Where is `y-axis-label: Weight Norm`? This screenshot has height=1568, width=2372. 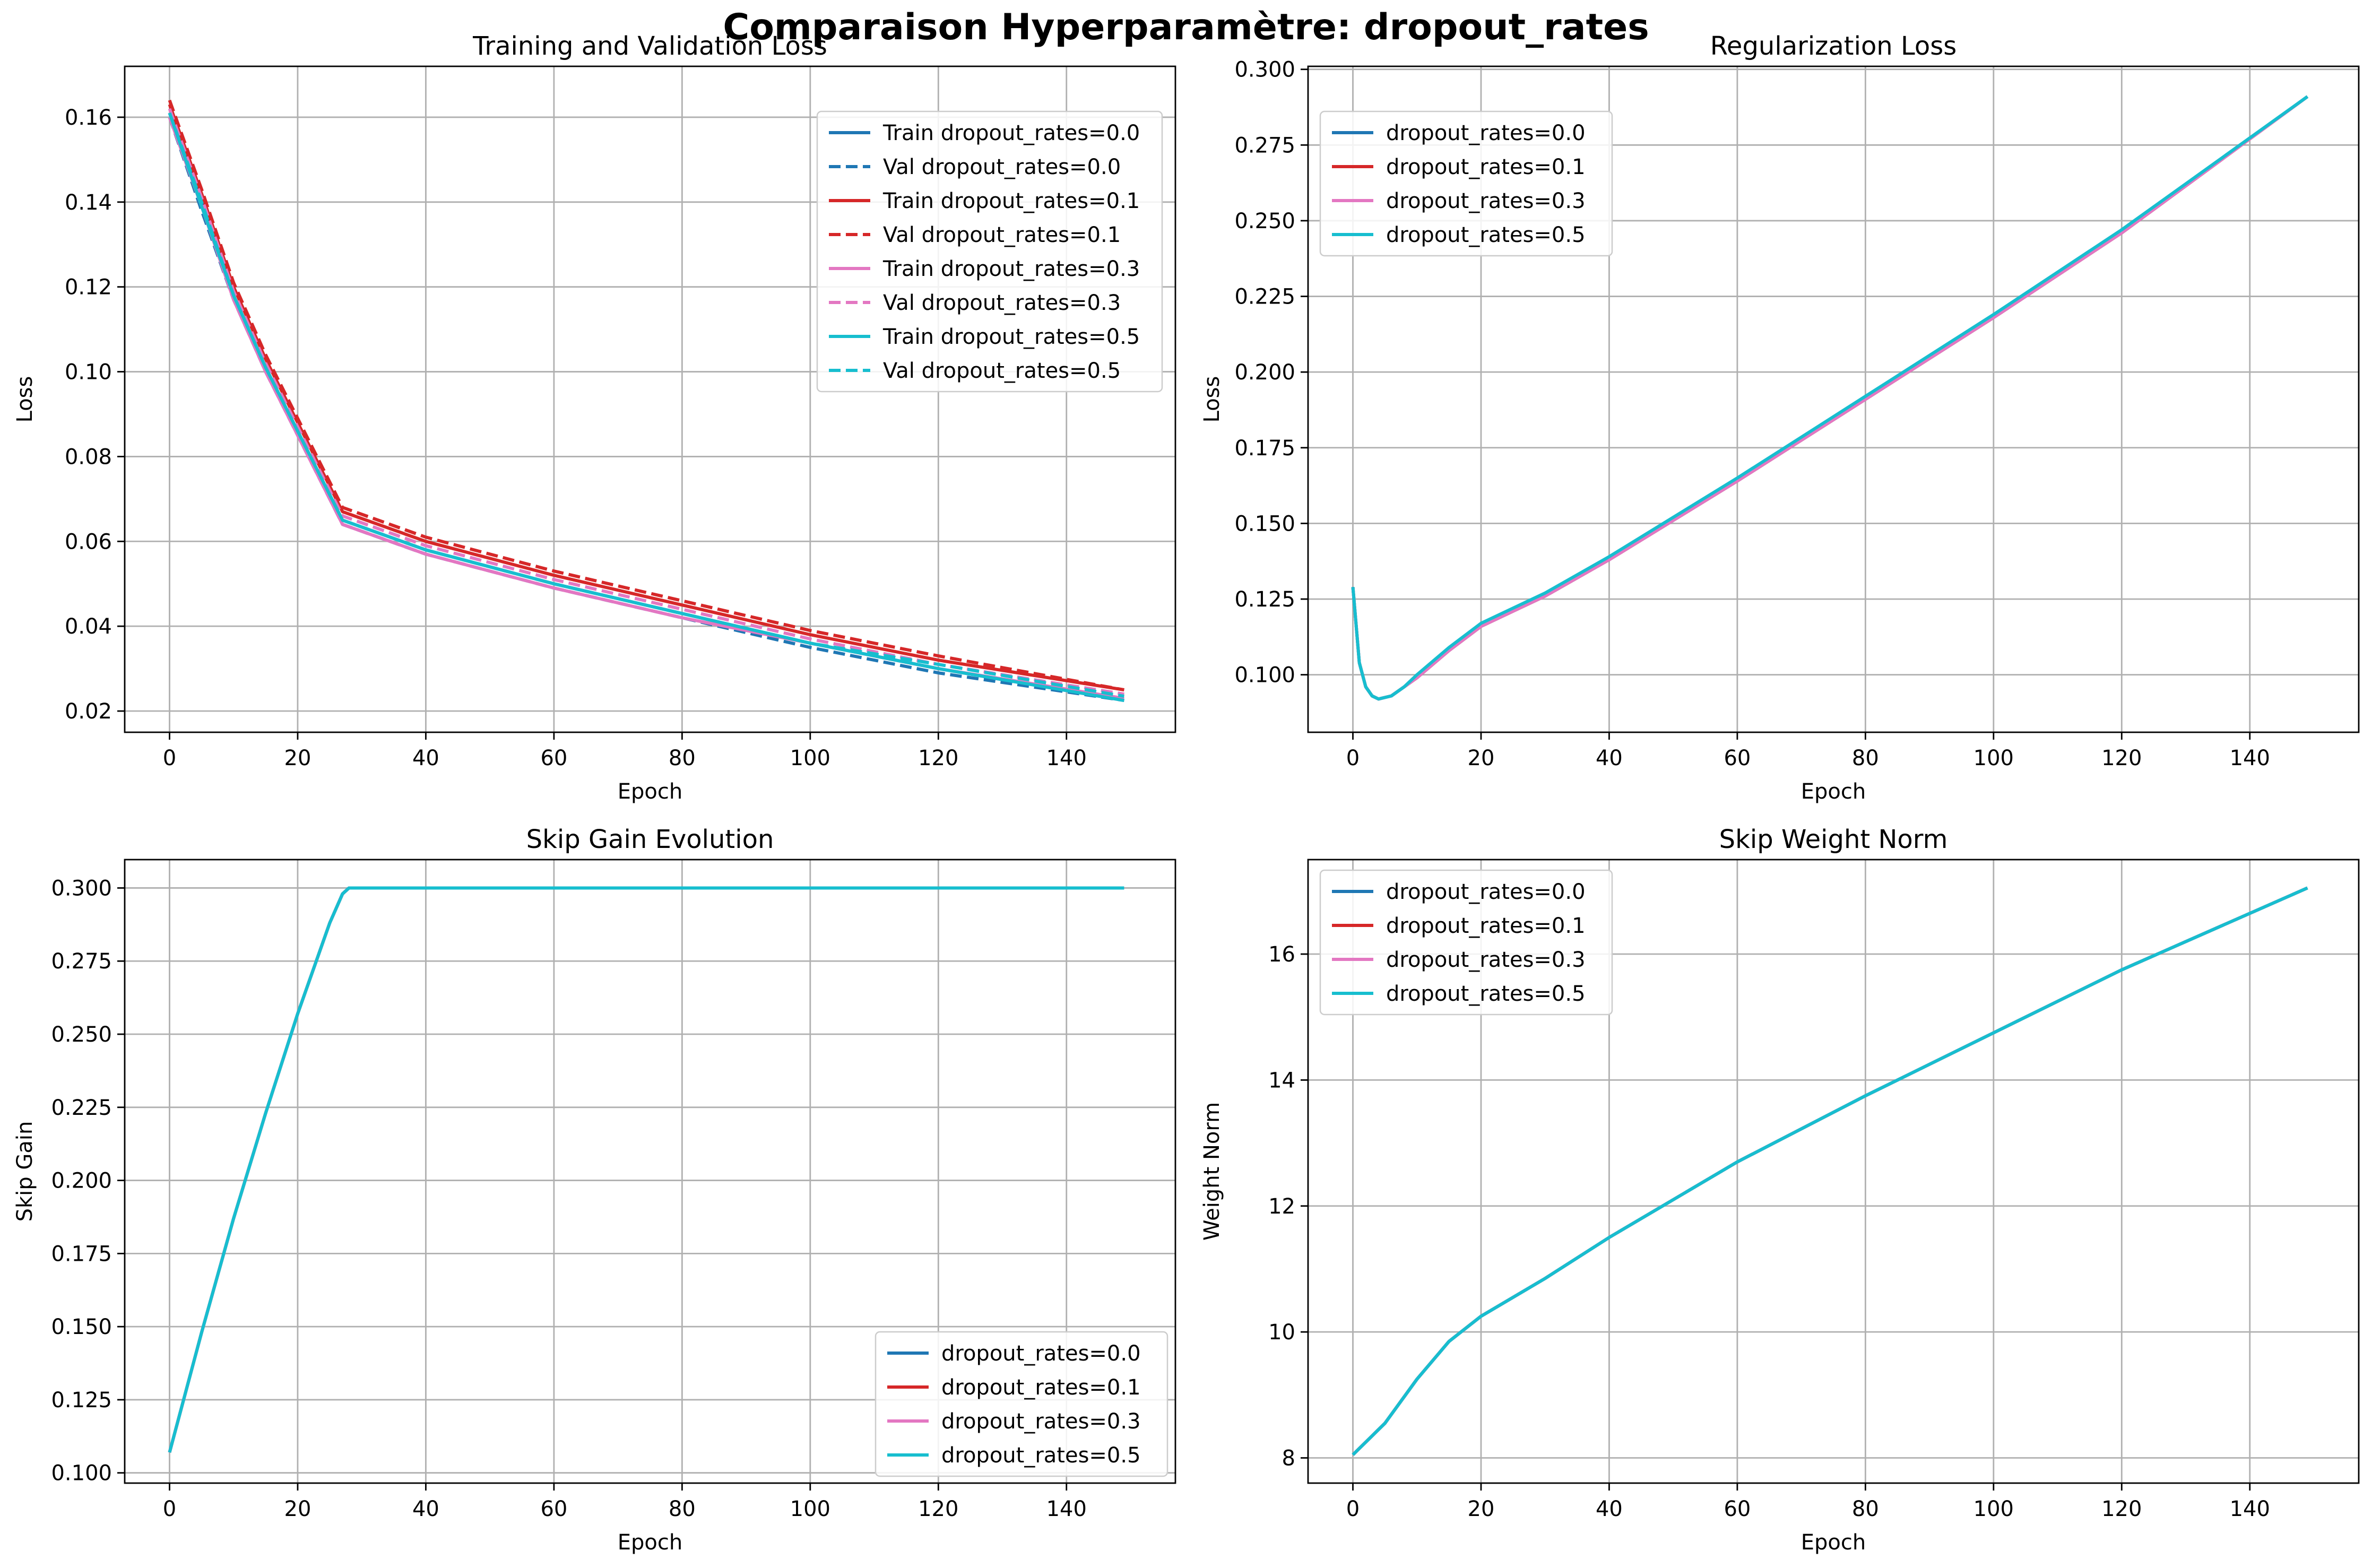 y-axis-label: Weight Norm is located at coordinates (1212, 1171).